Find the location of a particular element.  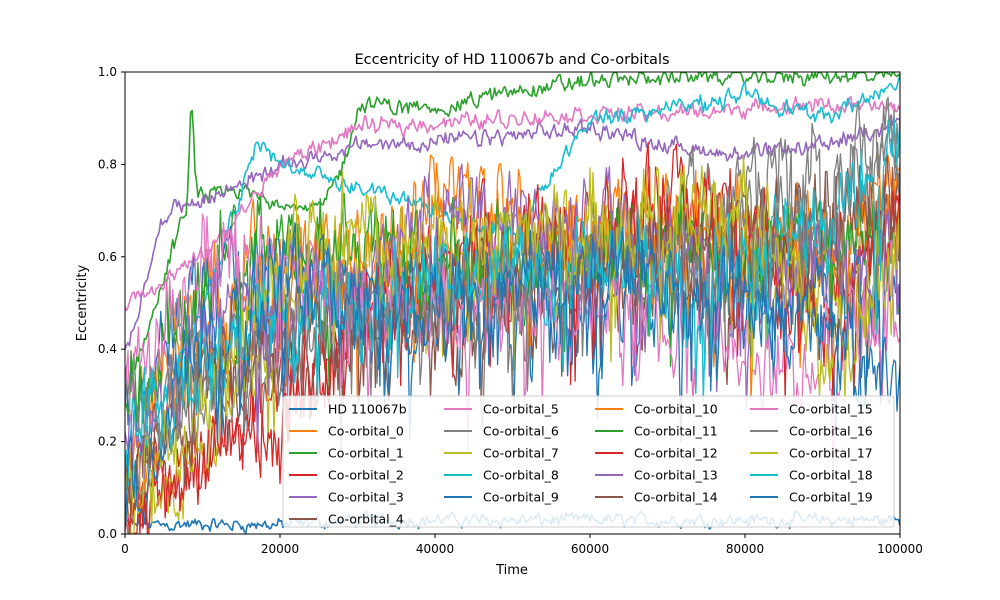

legend-label: Co-orbital_3 is located at coordinates (366, 497).